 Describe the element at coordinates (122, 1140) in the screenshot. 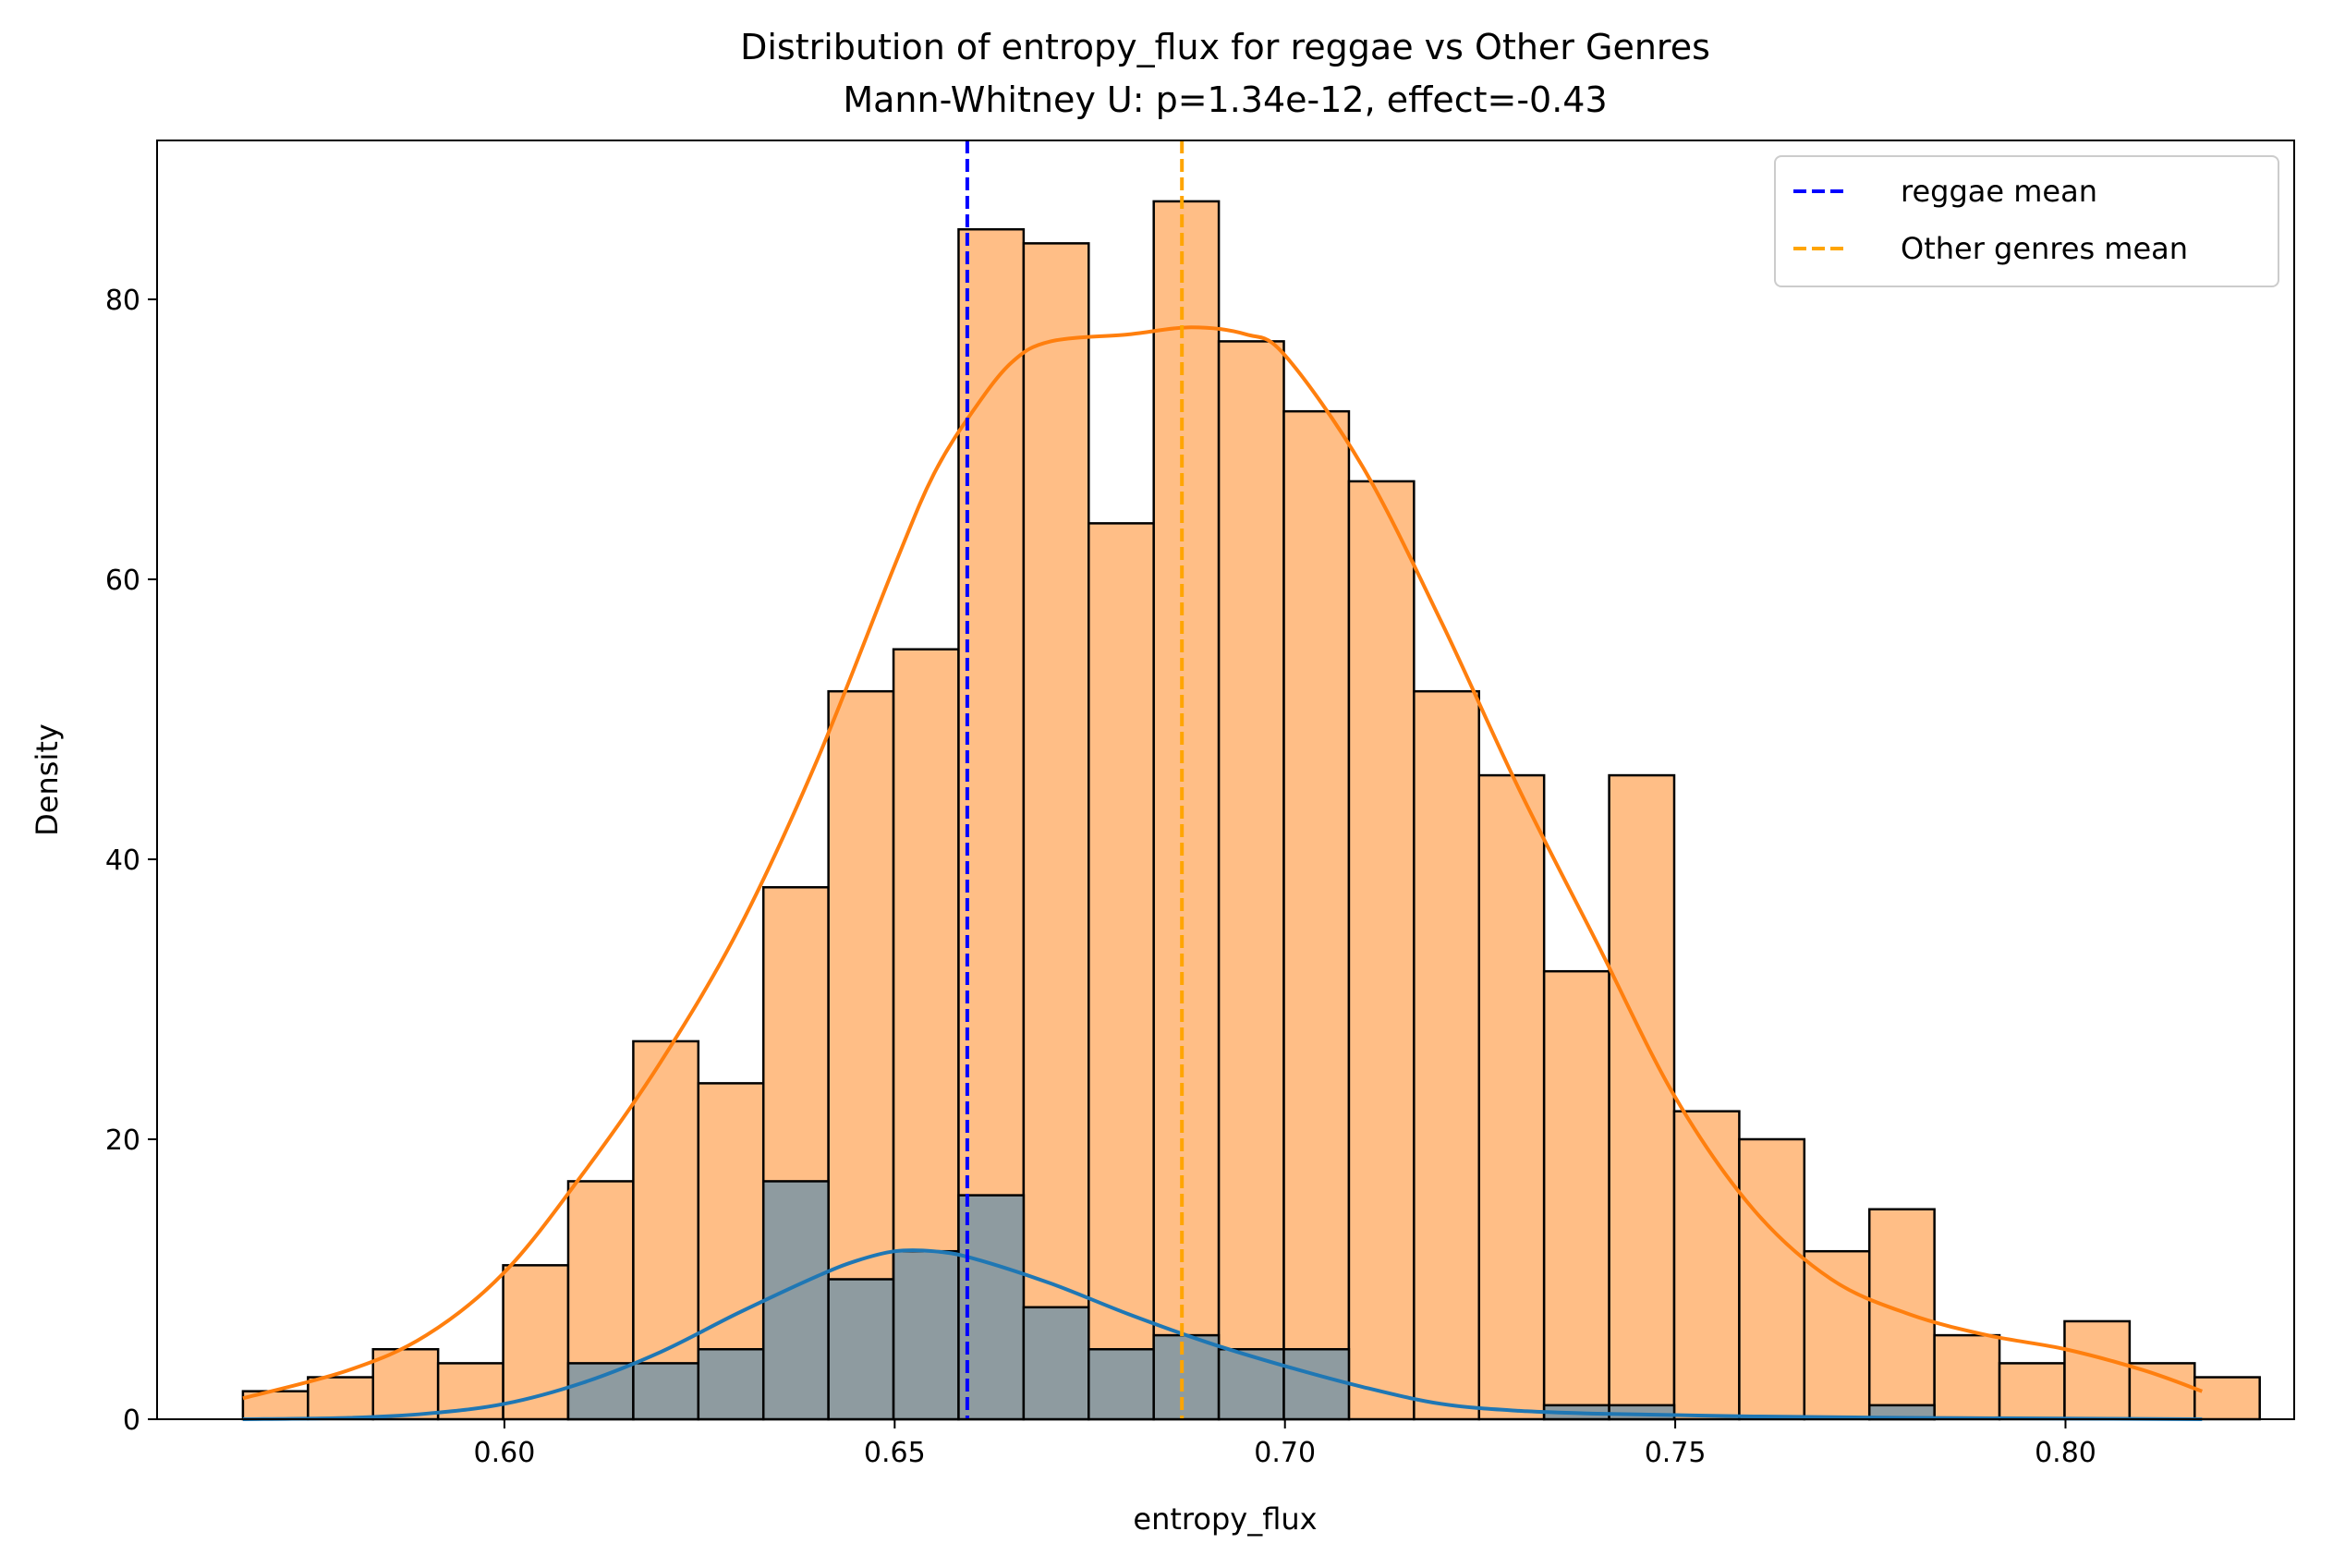

I see `y-tick-label: 20` at that location.